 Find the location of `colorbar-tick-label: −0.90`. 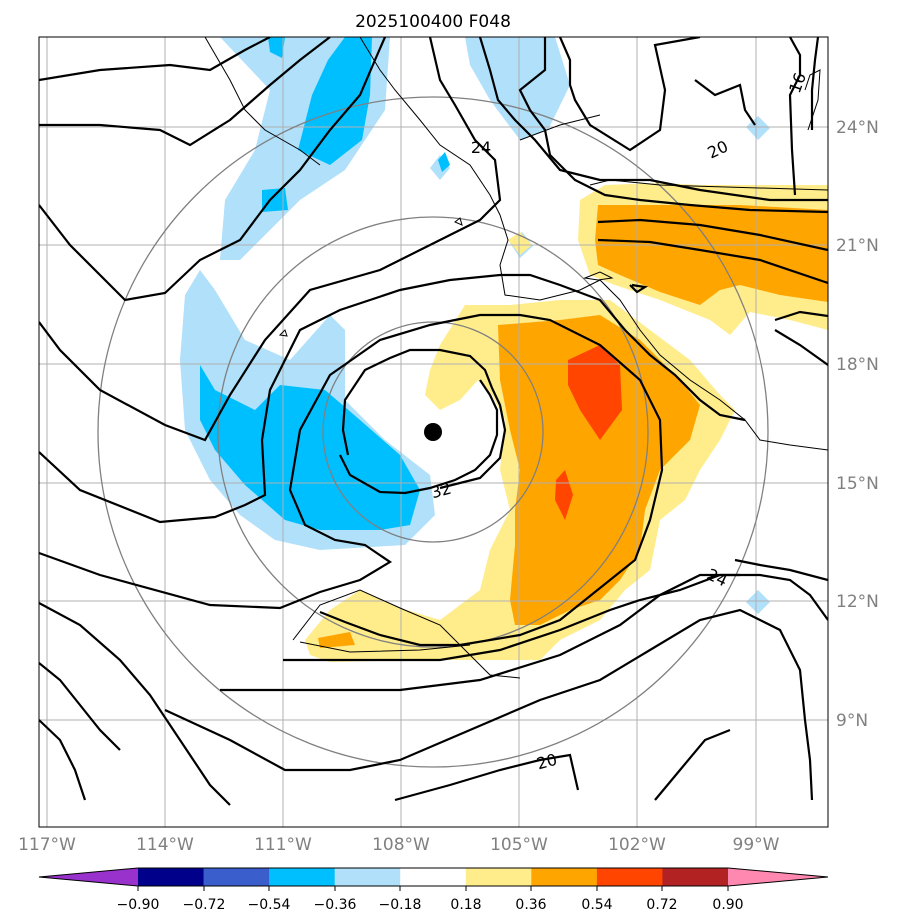

colorbar-tick-label: −0.90 is located at coordinates (138, 905).